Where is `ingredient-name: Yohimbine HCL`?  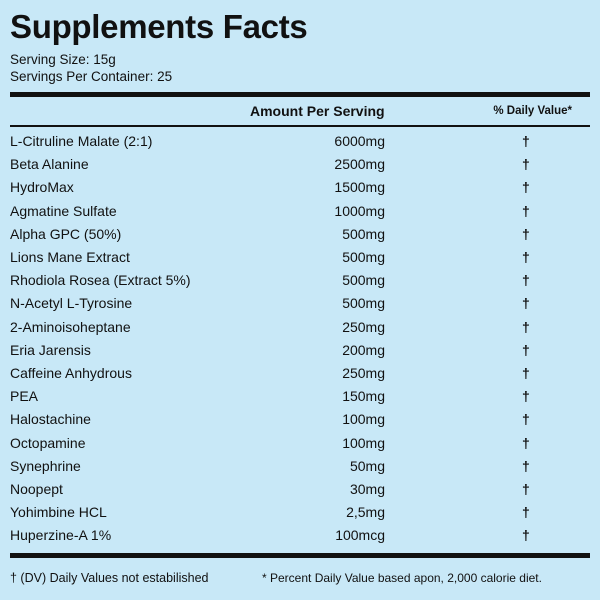 ingredient-name: Yohimbine HCL is located at coordinates (58, 512).